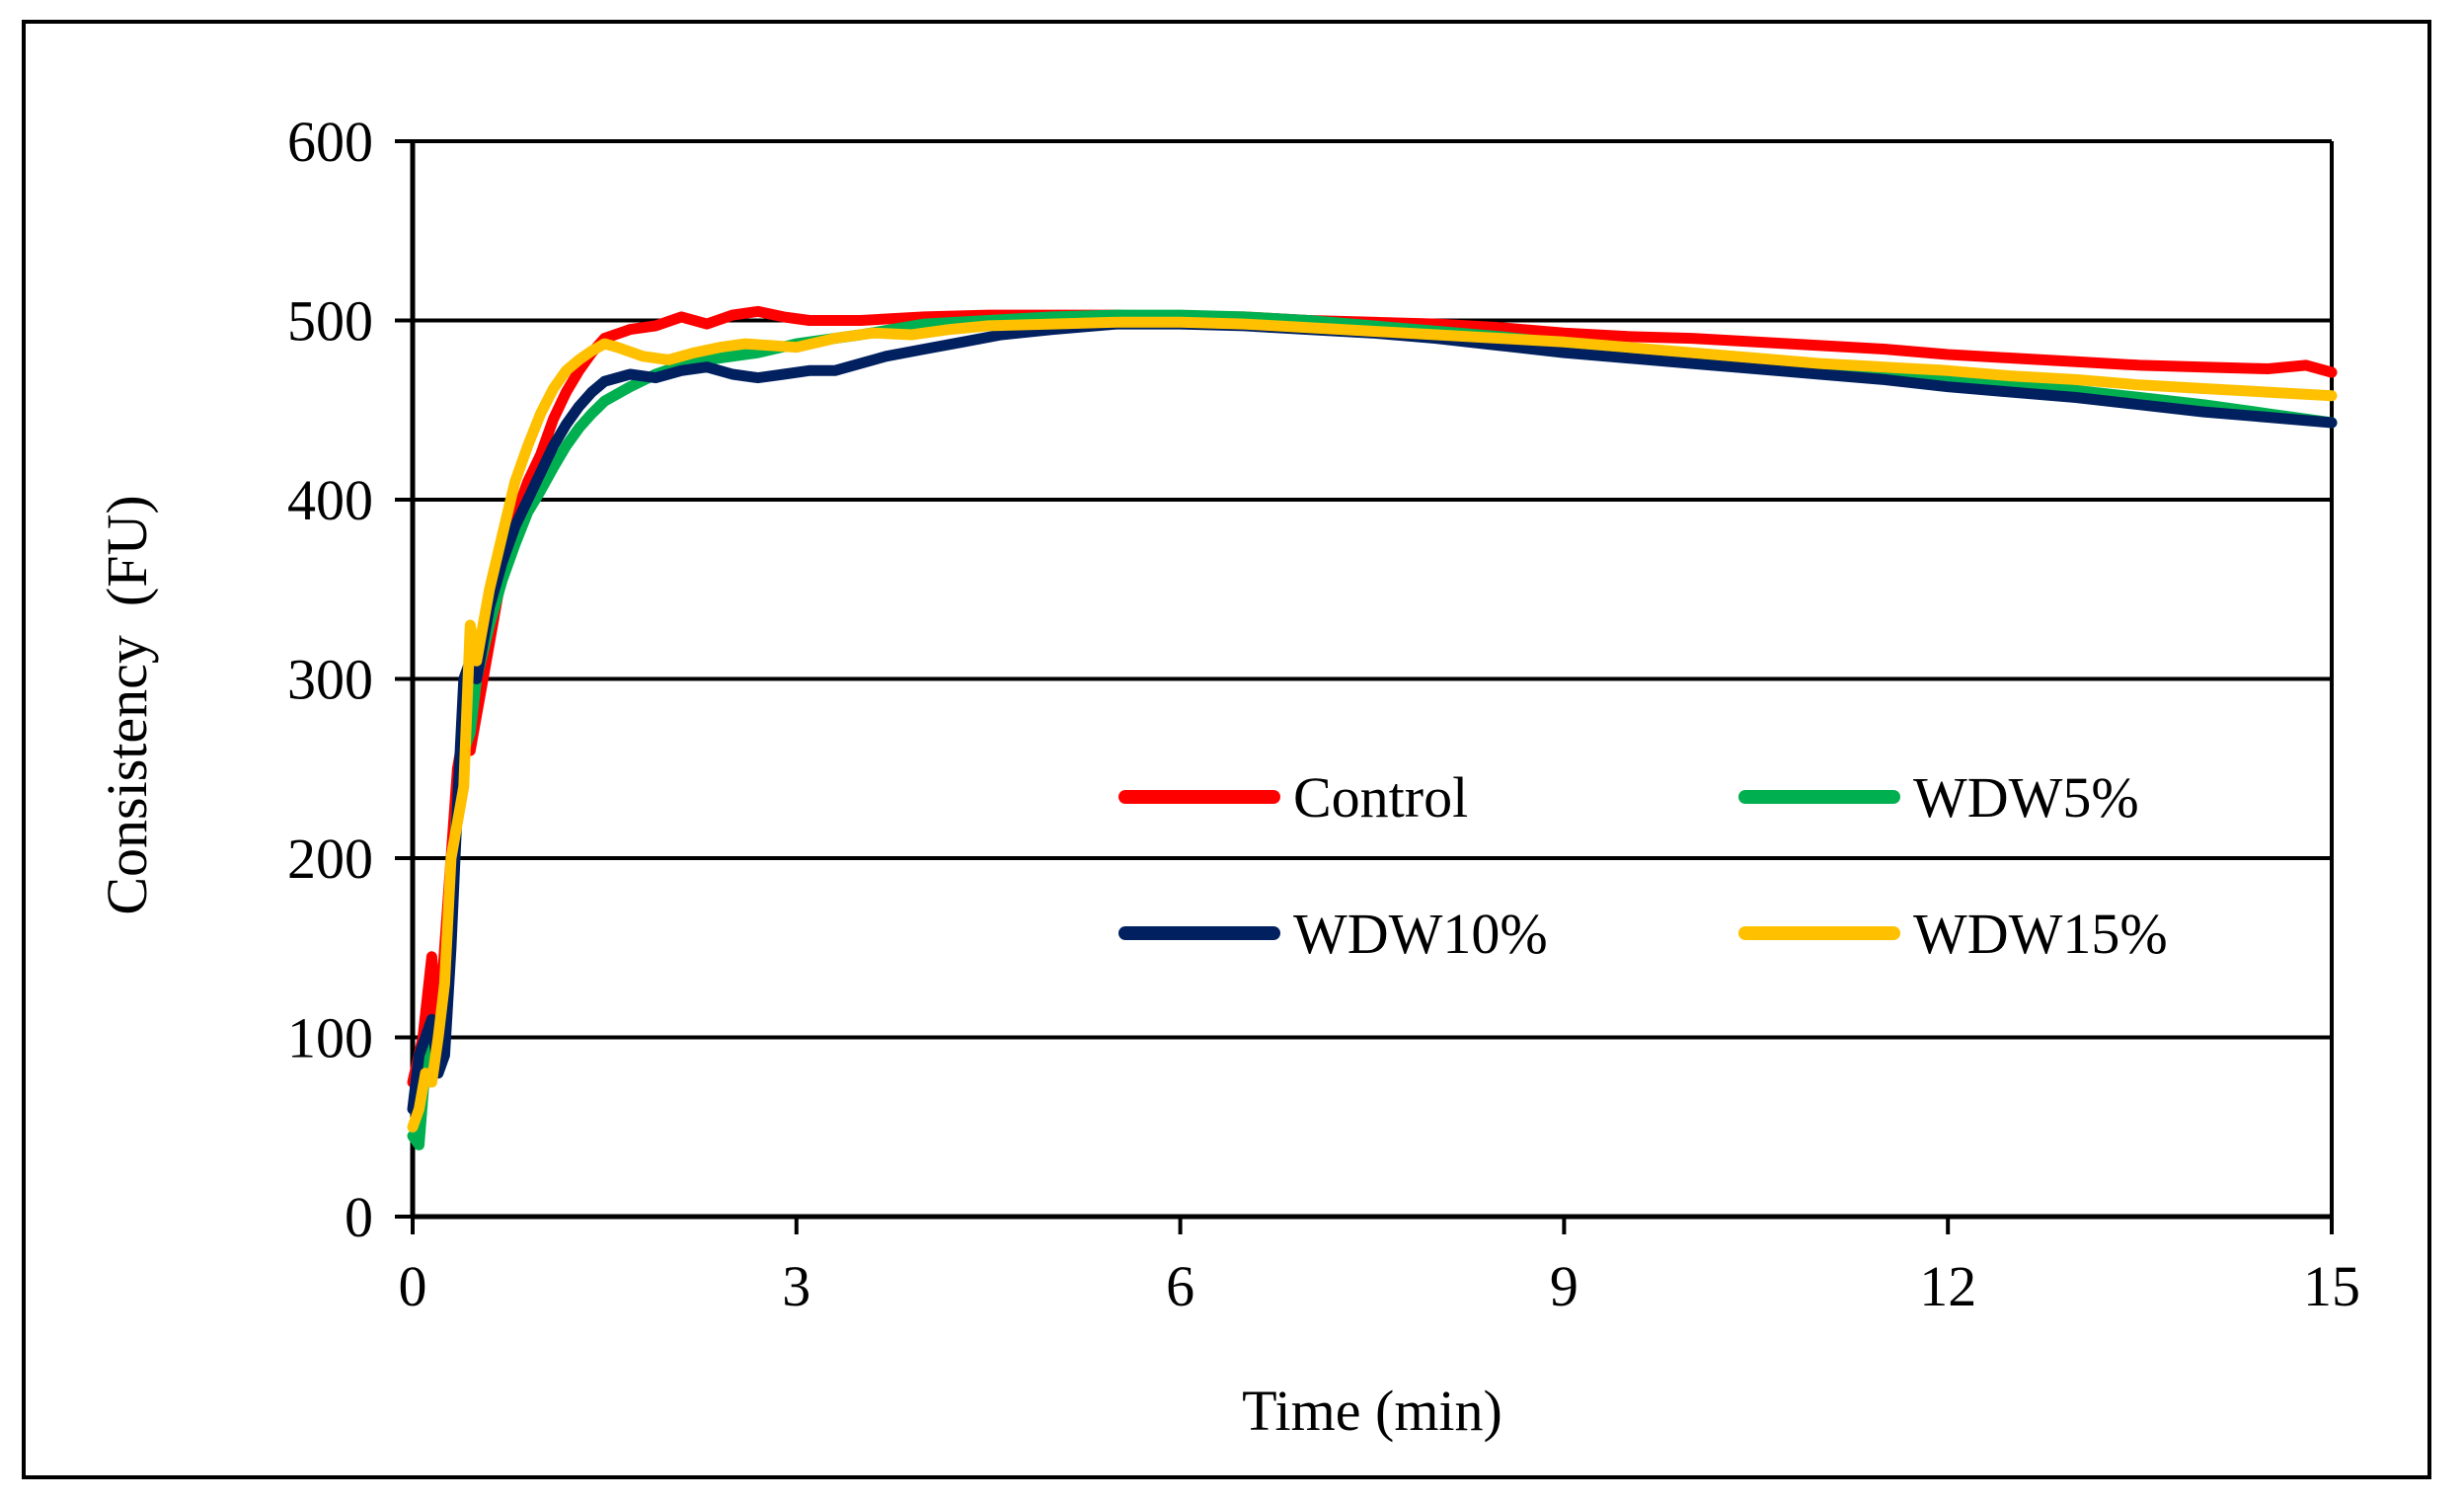  I want to click on y-tick-label: 0, so click(359, 1217).